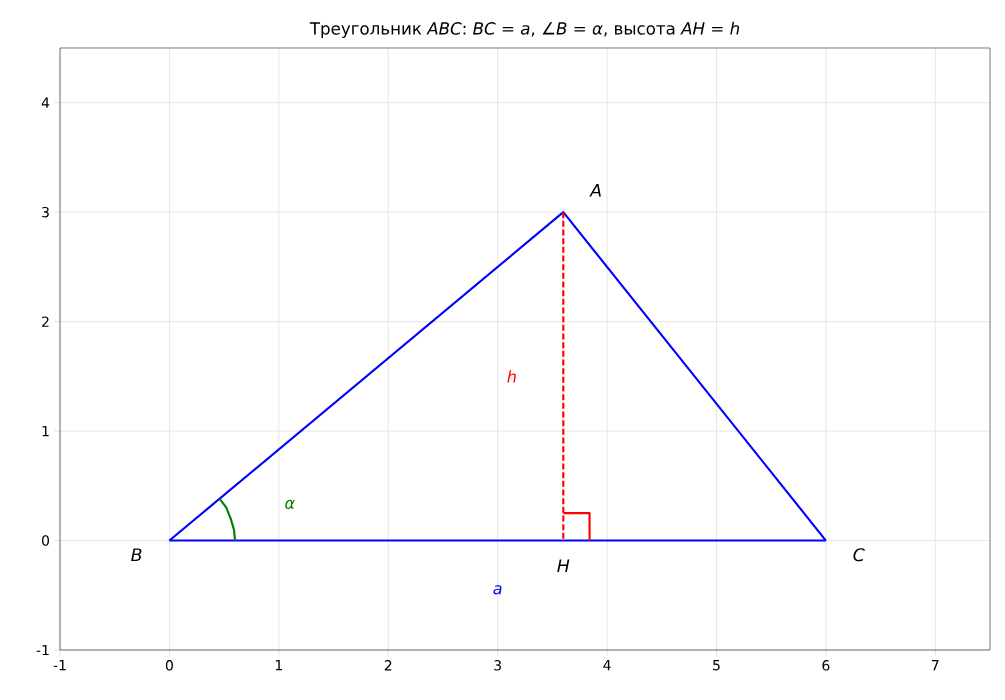  What do you see at coordinates (290, 504) in the screenshot?
I see `text: α` at bounding box center [290, 504].